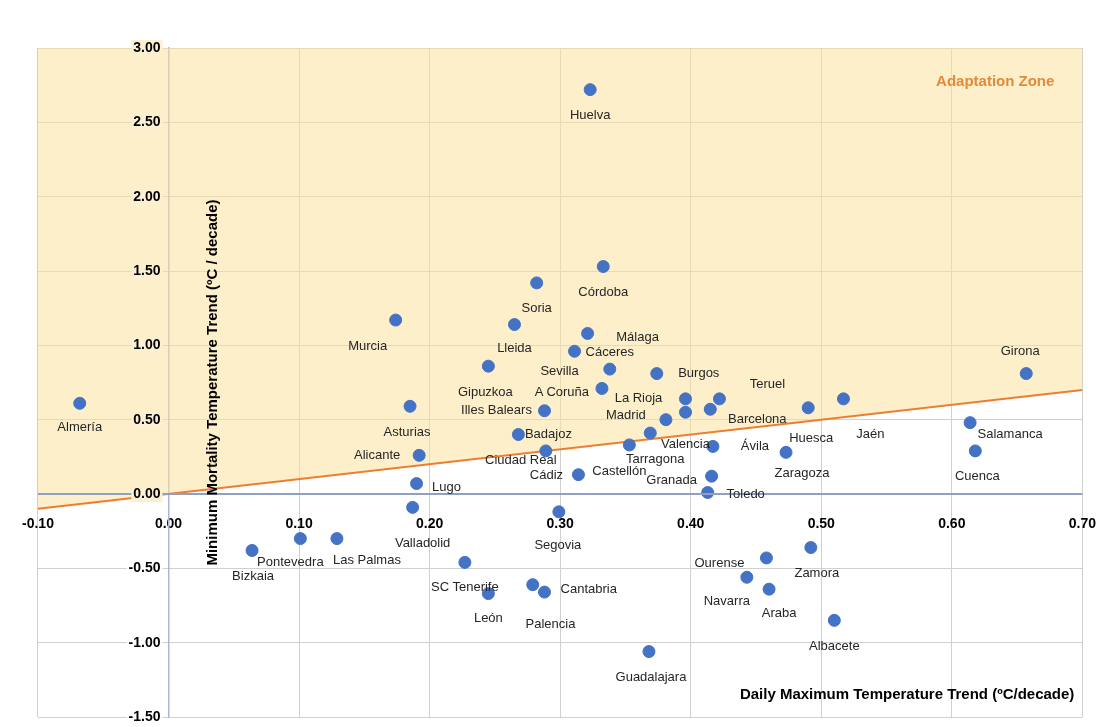  I want to click on annotation: Granada, so click(672, 479).